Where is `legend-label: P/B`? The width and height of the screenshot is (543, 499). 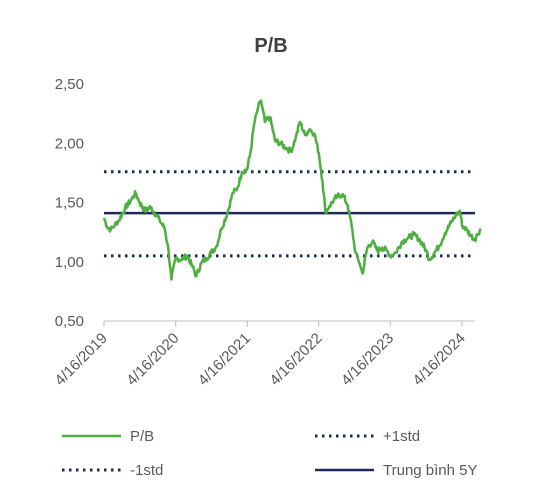
legend-label: P/B is located at coordinates (142, 436).